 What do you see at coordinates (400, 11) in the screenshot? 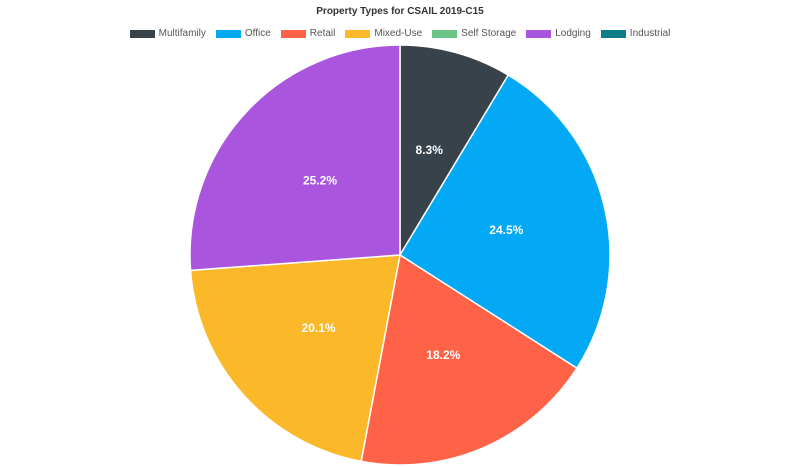
I see `chart-title: Property Types for CSAIL 2019-C15` at bounding box center [400, 11].